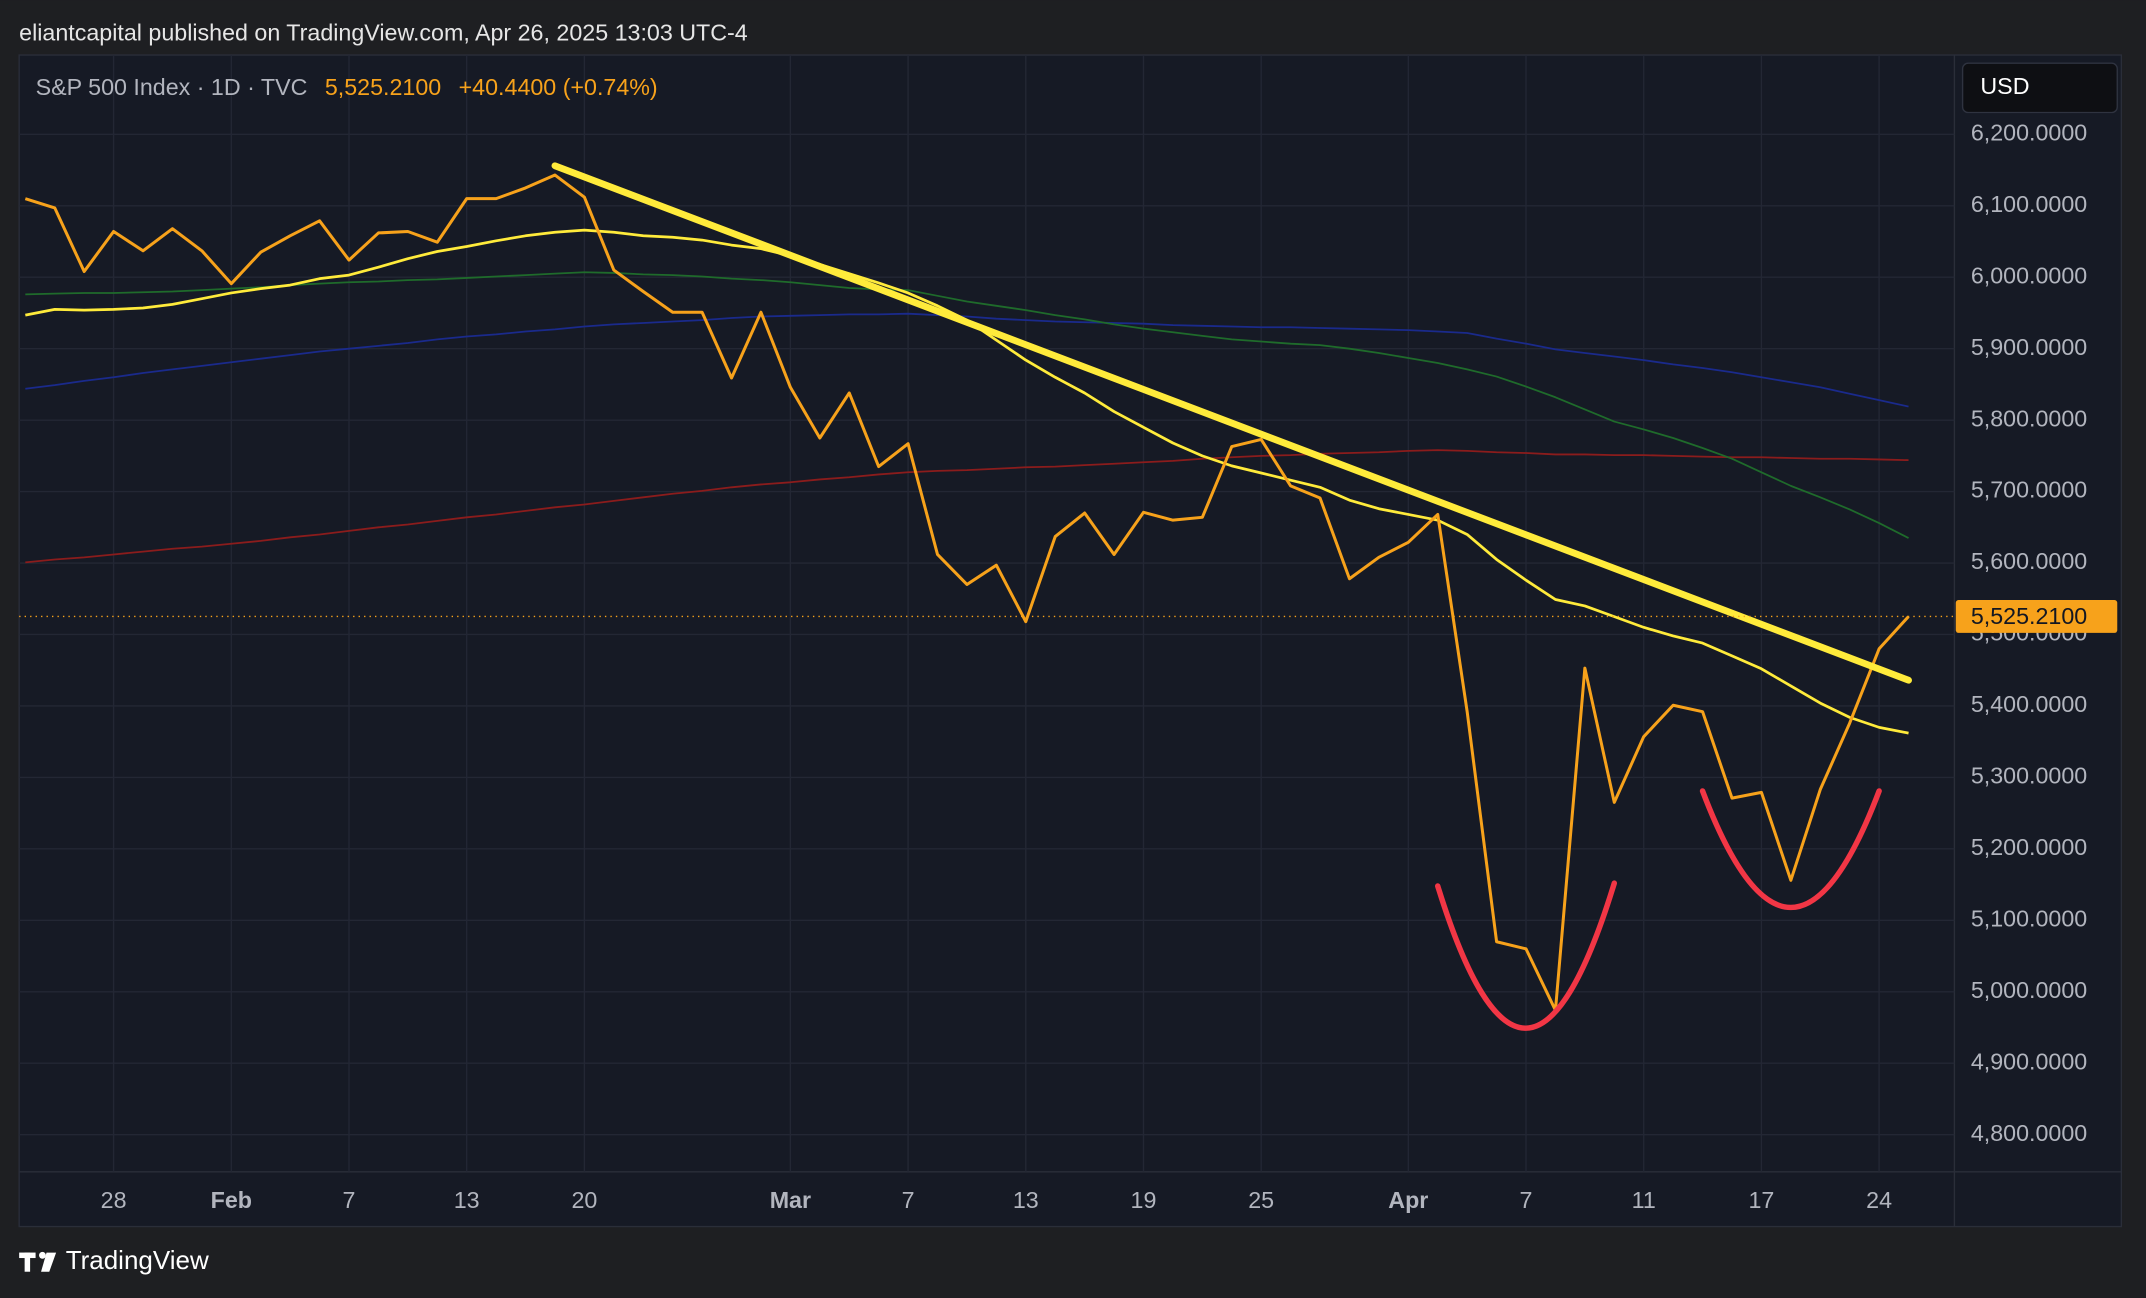  I want to click on last-price-label: 5,525.2100, so click(2029, 616).